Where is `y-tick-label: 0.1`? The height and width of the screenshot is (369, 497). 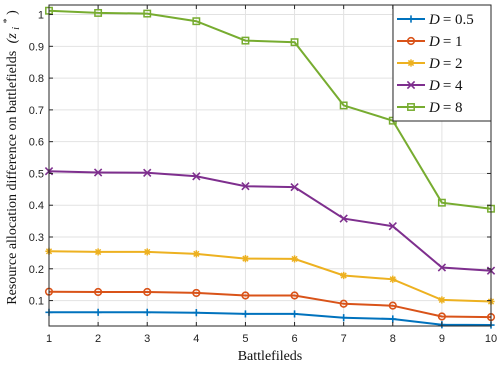 y-tick-label: 0.1 is located at coordinates (36, 302).